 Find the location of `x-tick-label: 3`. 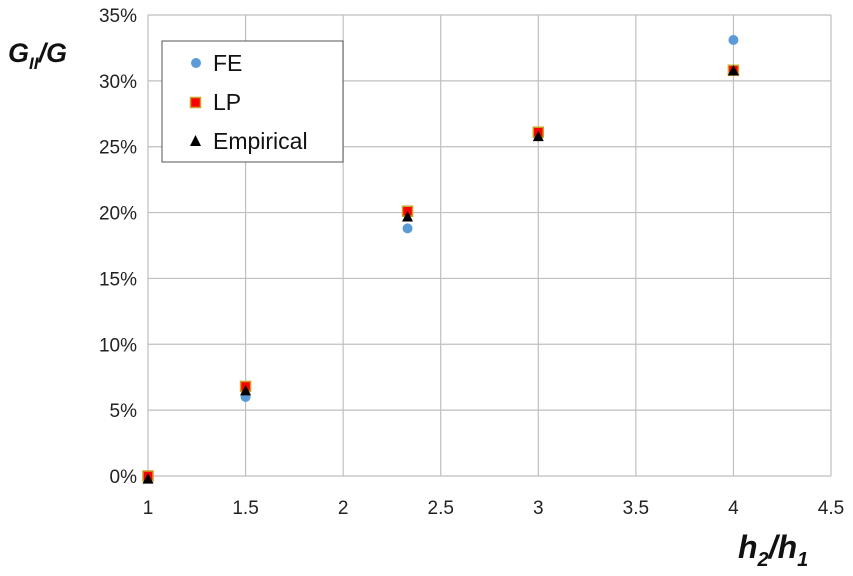

x-tick-label: 3 is located at coordinates (538, 508).